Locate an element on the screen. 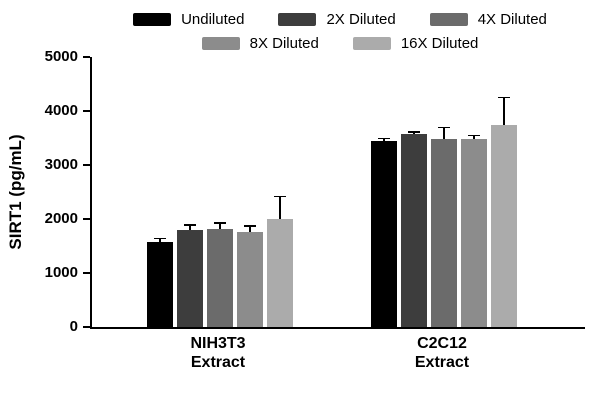 The image size is (600, 415). bar-8x-diluted-group0 is located at coordinates (250, 279).